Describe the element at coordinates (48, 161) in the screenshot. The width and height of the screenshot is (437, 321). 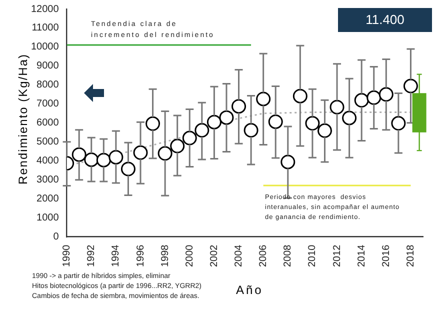
I see `y-tick-label: 4000` at that location.